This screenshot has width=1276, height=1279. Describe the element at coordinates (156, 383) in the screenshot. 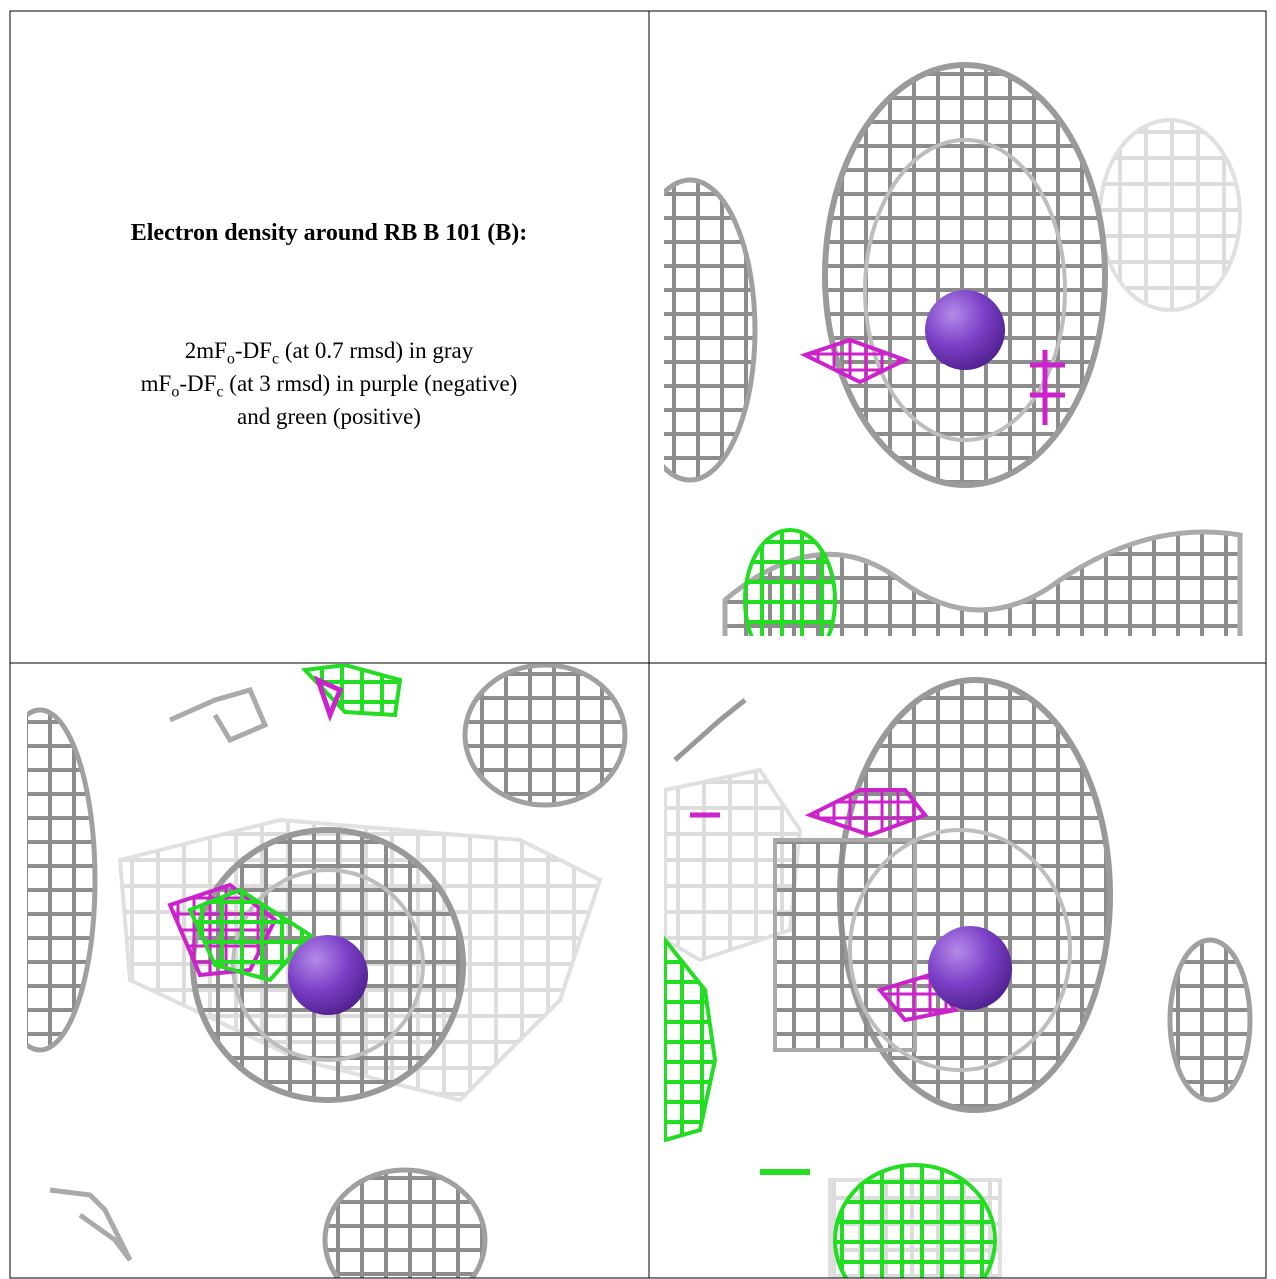

I see `caption-text: mF` at that location.